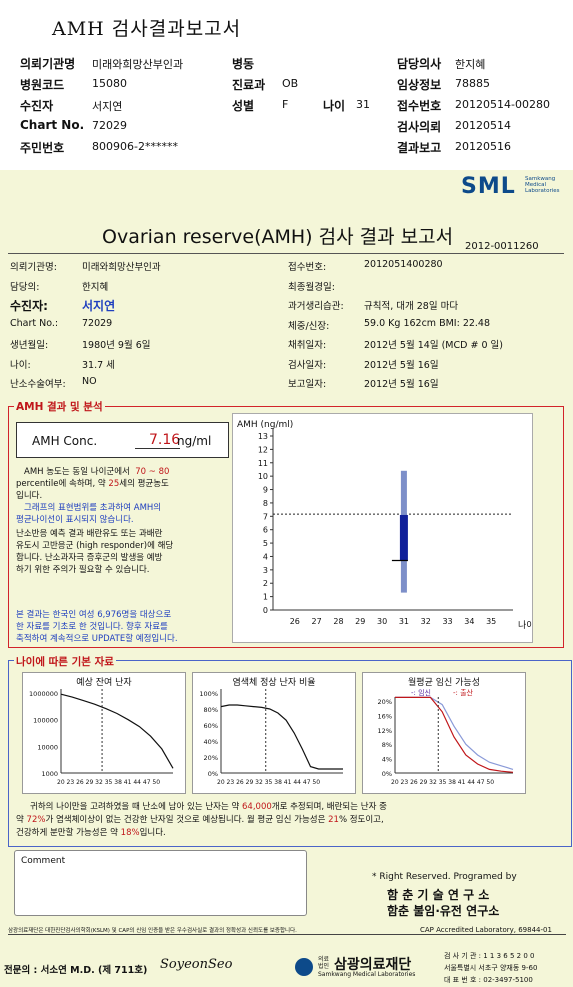 The width and height of the screenshot is (573, 987). Describe the element at coordinates (373, 965) in the screenshot. I see `org-name: 삼광의료재단` at that location.